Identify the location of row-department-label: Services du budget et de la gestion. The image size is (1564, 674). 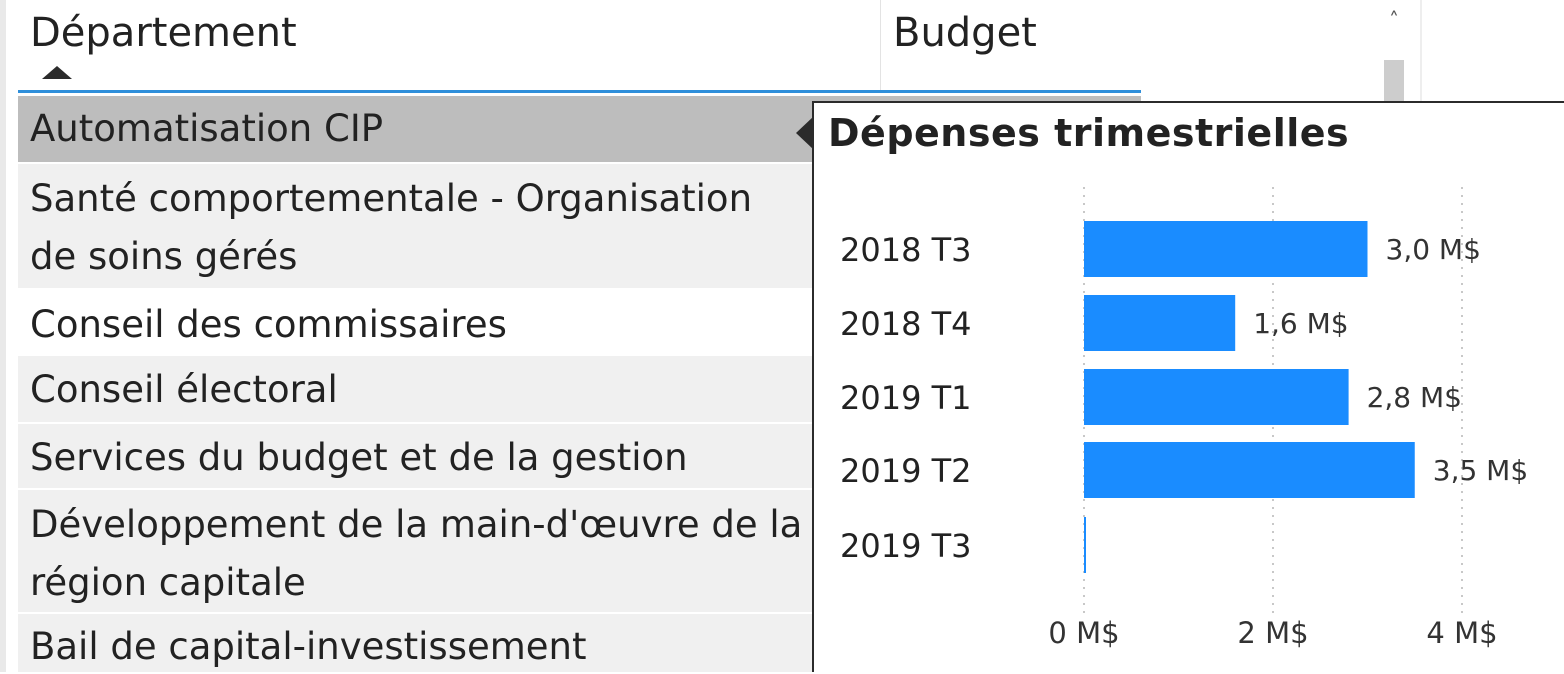
(359, 457).